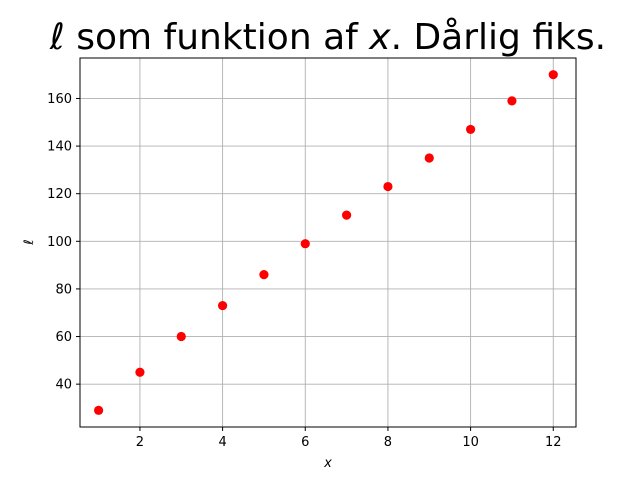  I want to click on y-tick-label: 140, so click(59, 147).